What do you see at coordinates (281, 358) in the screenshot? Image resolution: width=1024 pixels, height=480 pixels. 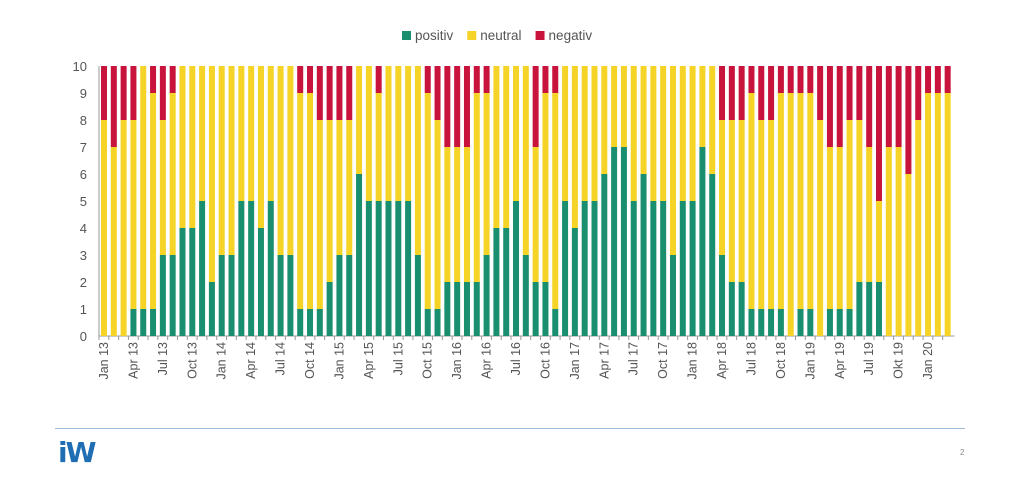 I see `x-tick-label: Jul 14` at bounding box center [281, 358].